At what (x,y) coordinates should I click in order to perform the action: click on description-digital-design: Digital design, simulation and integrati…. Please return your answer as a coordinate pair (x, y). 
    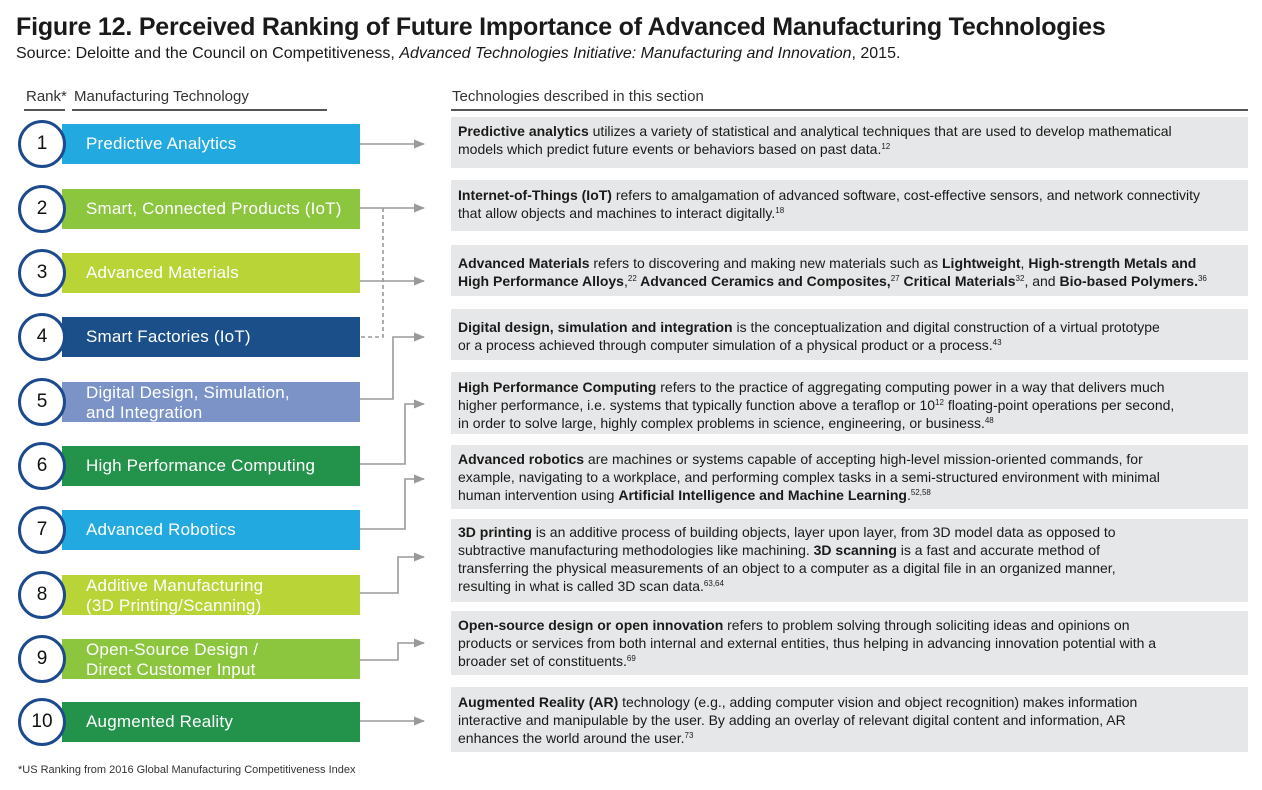
    Looking at the image, I should click on (849, 334).